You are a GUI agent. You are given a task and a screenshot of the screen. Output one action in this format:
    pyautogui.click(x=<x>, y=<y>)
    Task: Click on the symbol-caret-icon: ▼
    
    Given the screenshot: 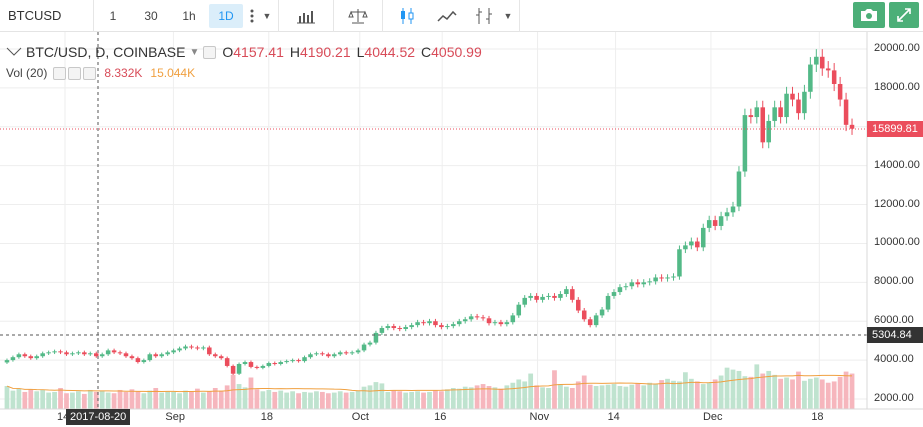 What is the action you would take?
    pyautogui.click(x=194, y=52)
    